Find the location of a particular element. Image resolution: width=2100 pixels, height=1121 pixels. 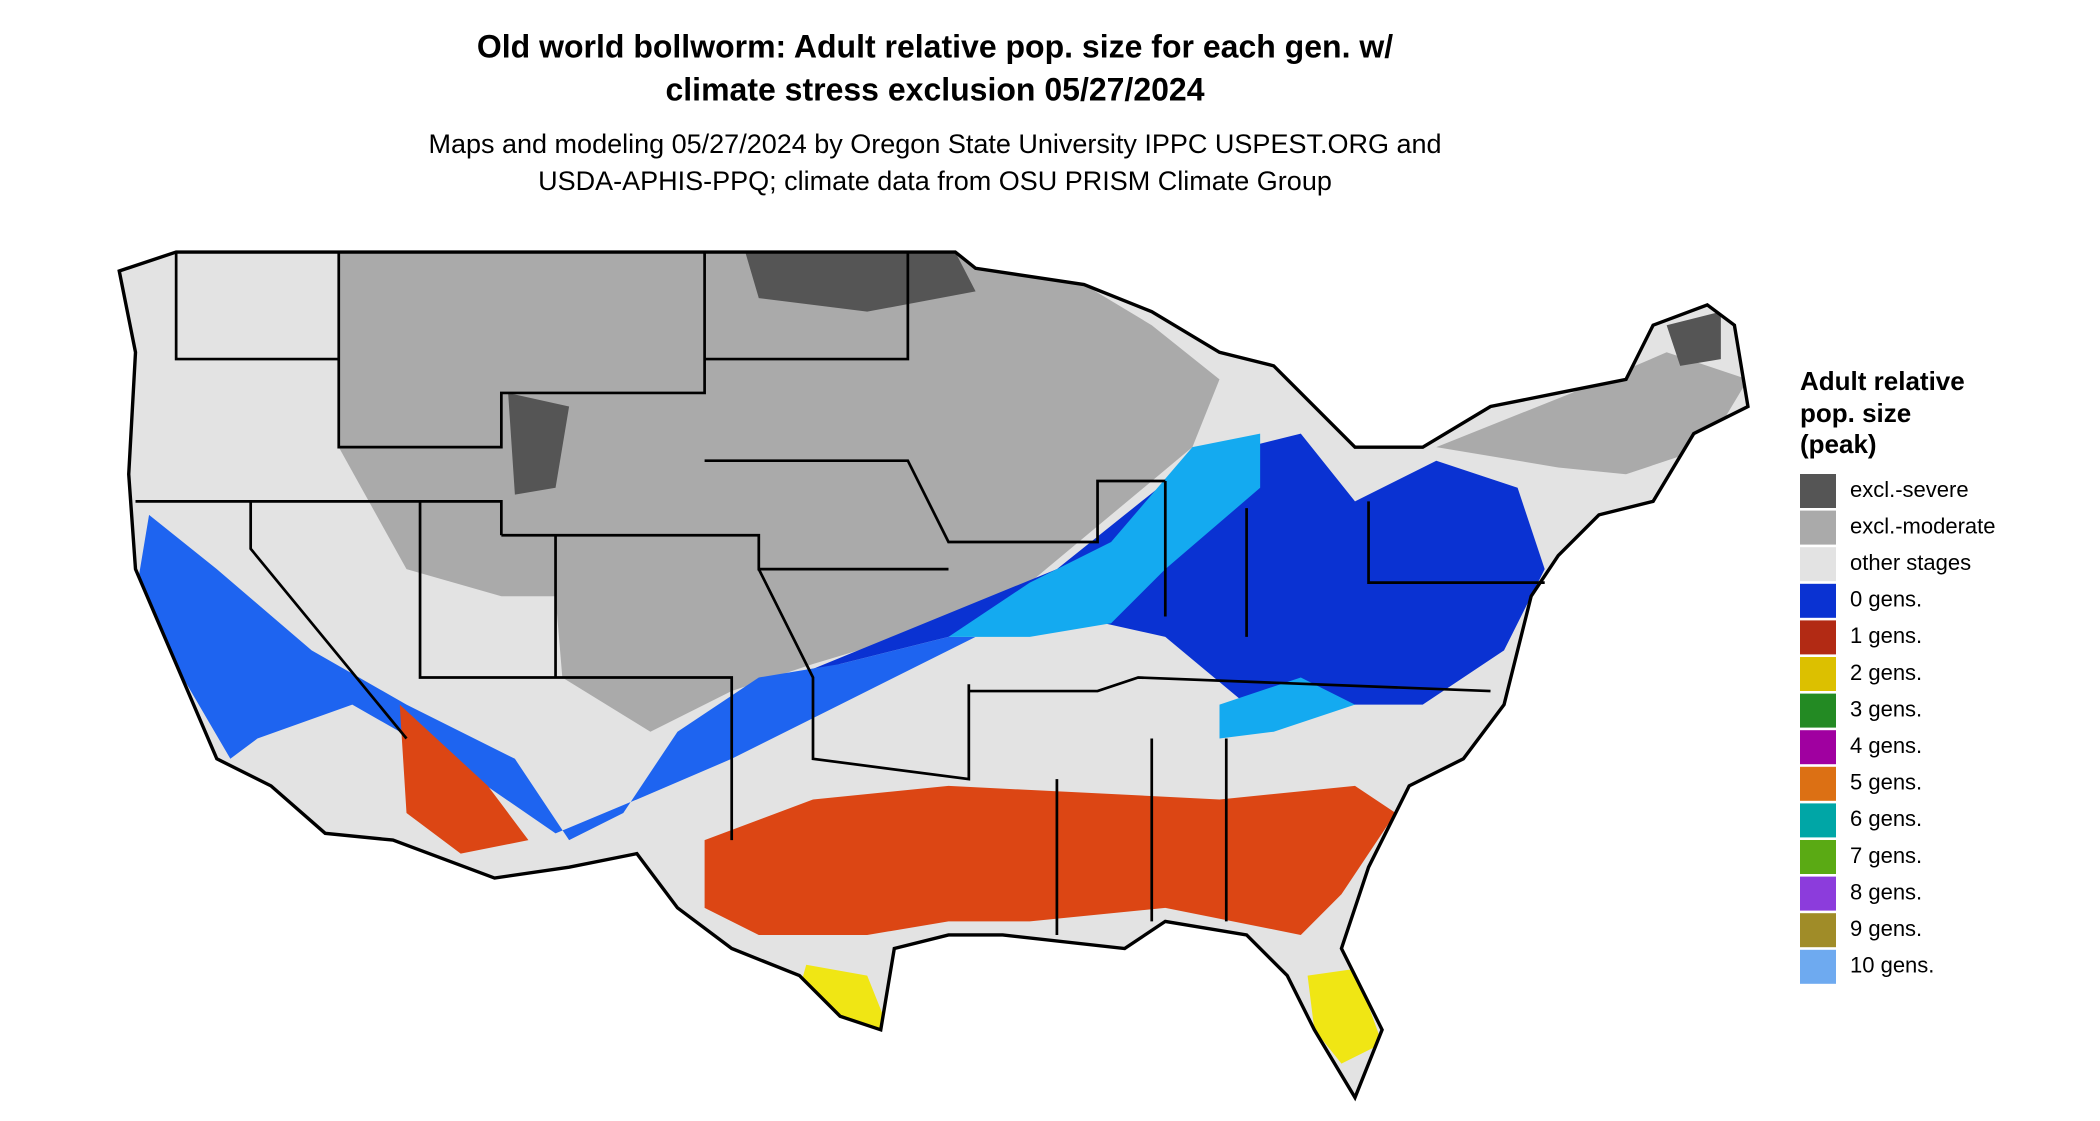

legend-label: 7 gens. is located at coordinates (1886, 855).